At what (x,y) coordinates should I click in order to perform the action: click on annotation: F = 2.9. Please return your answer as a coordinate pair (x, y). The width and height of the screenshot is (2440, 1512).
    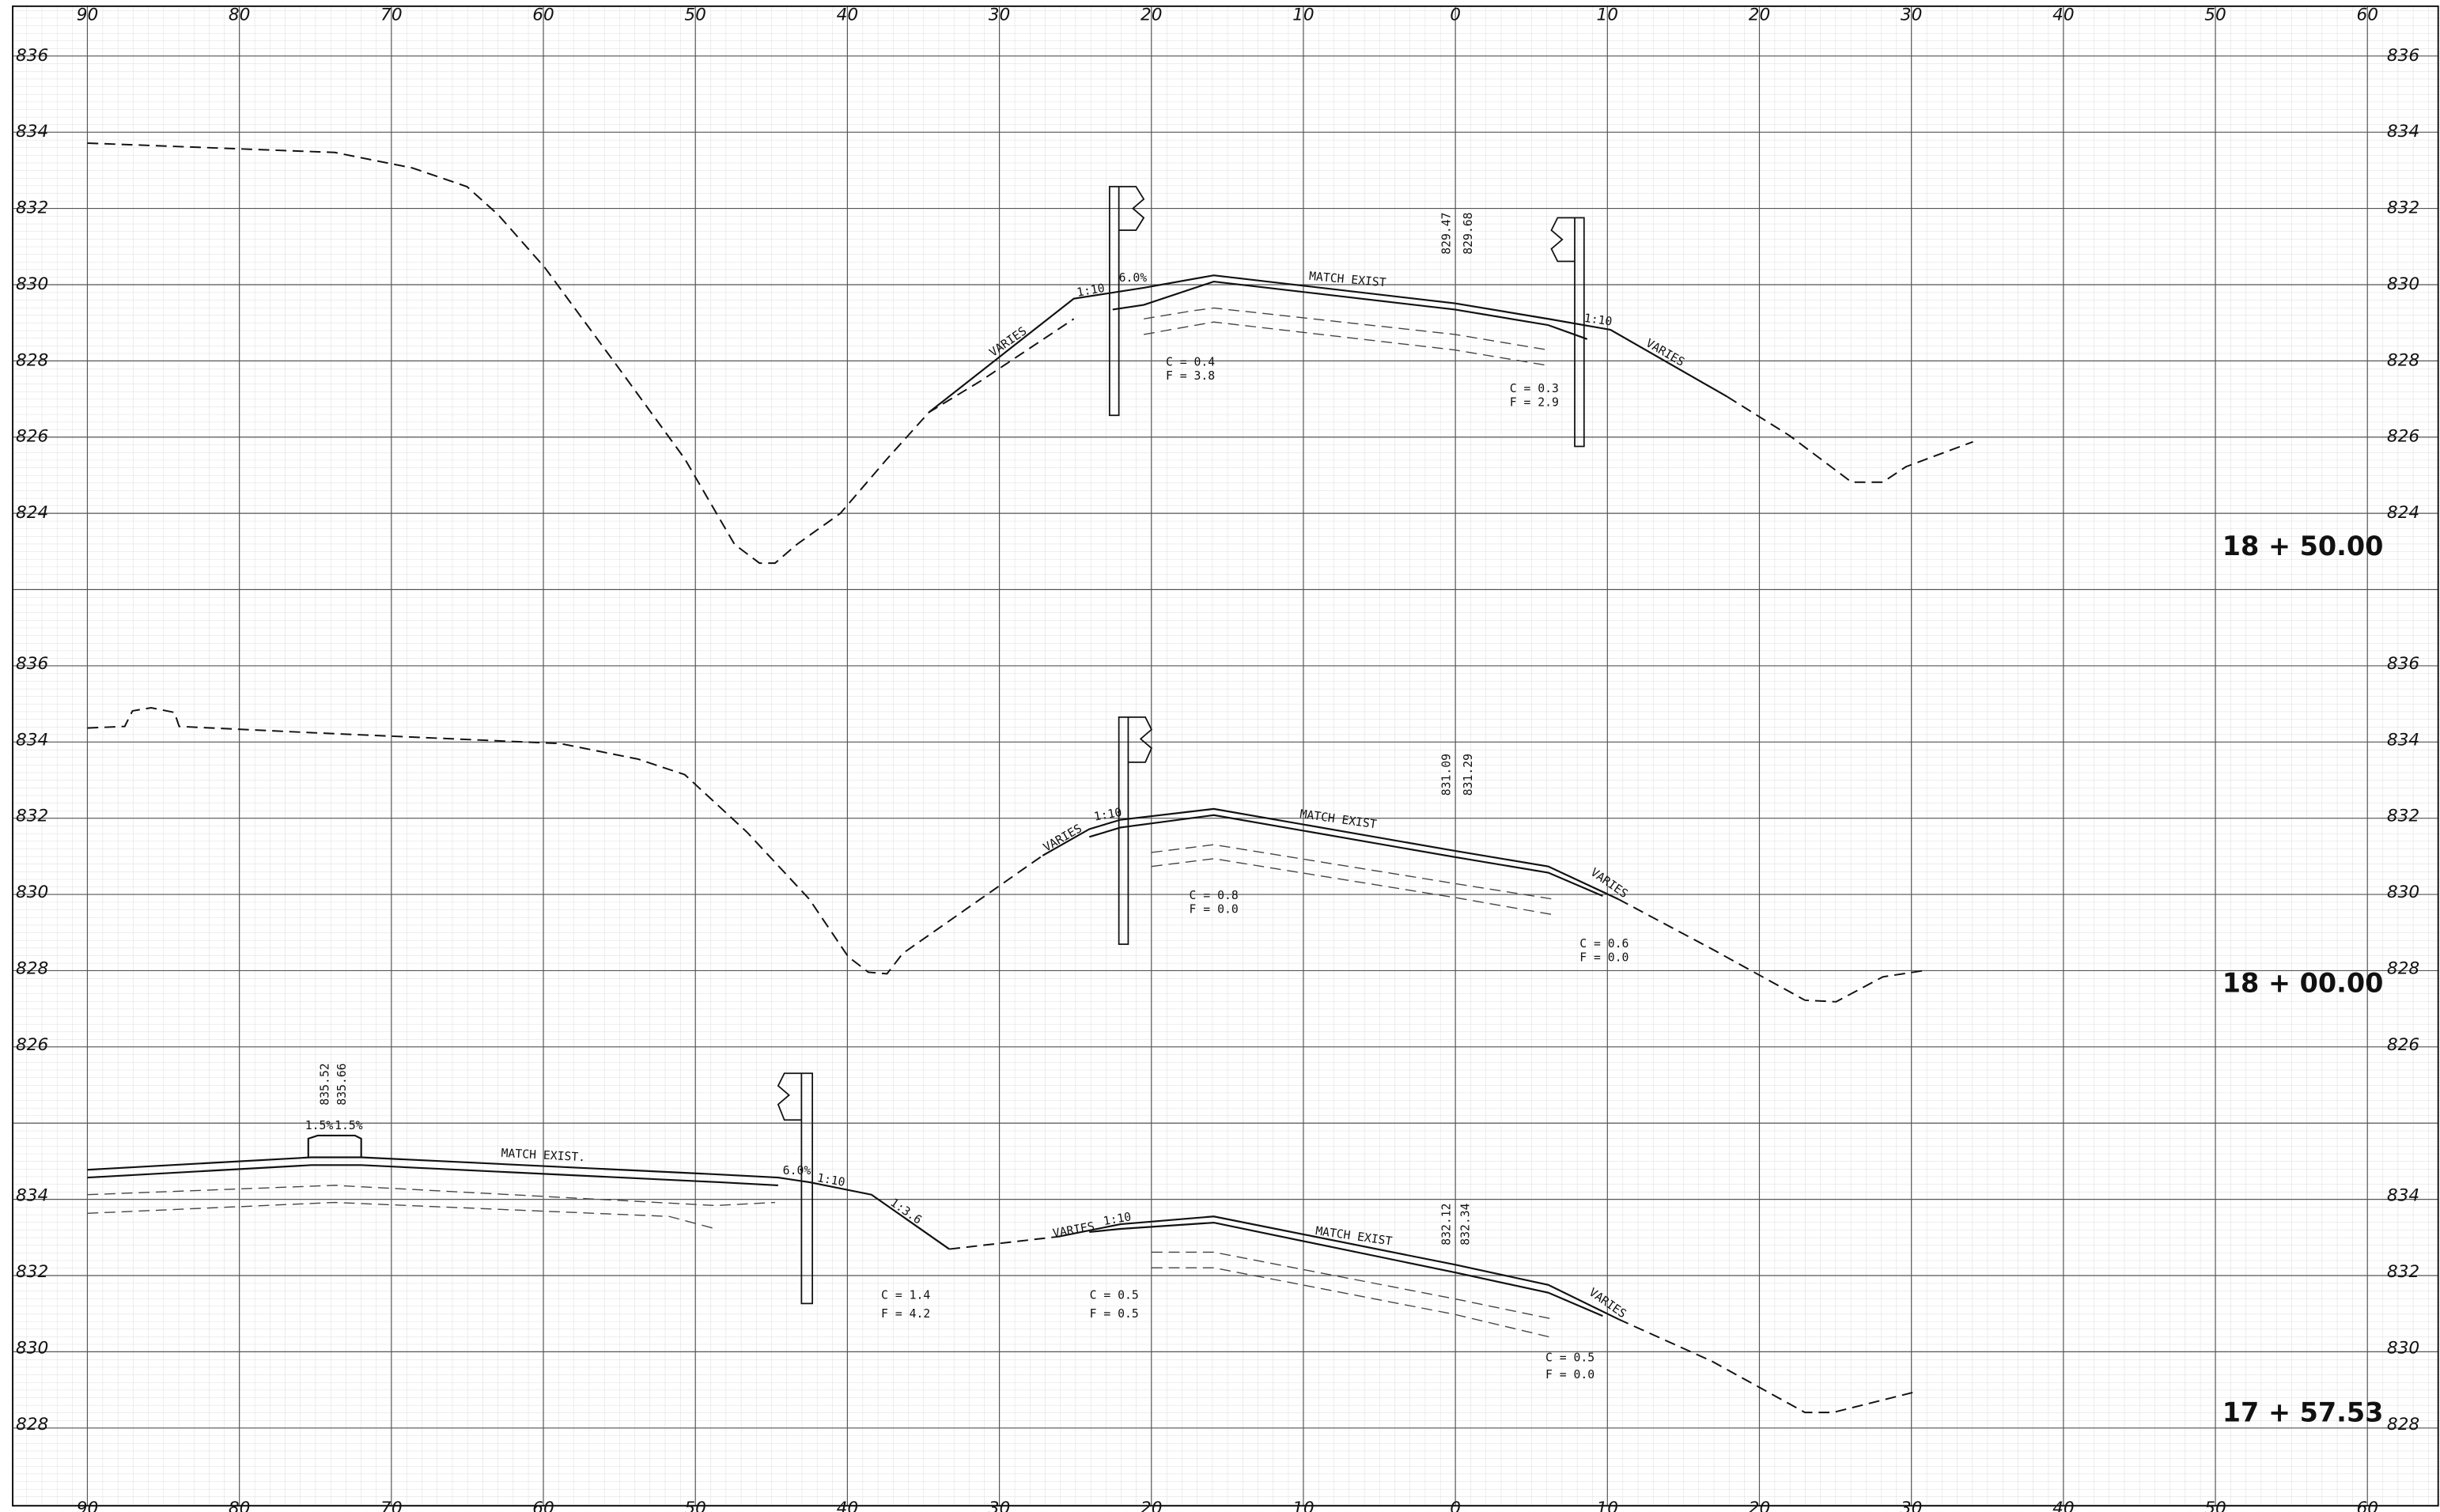
    Looking at the image, I should click on (1534, 402).